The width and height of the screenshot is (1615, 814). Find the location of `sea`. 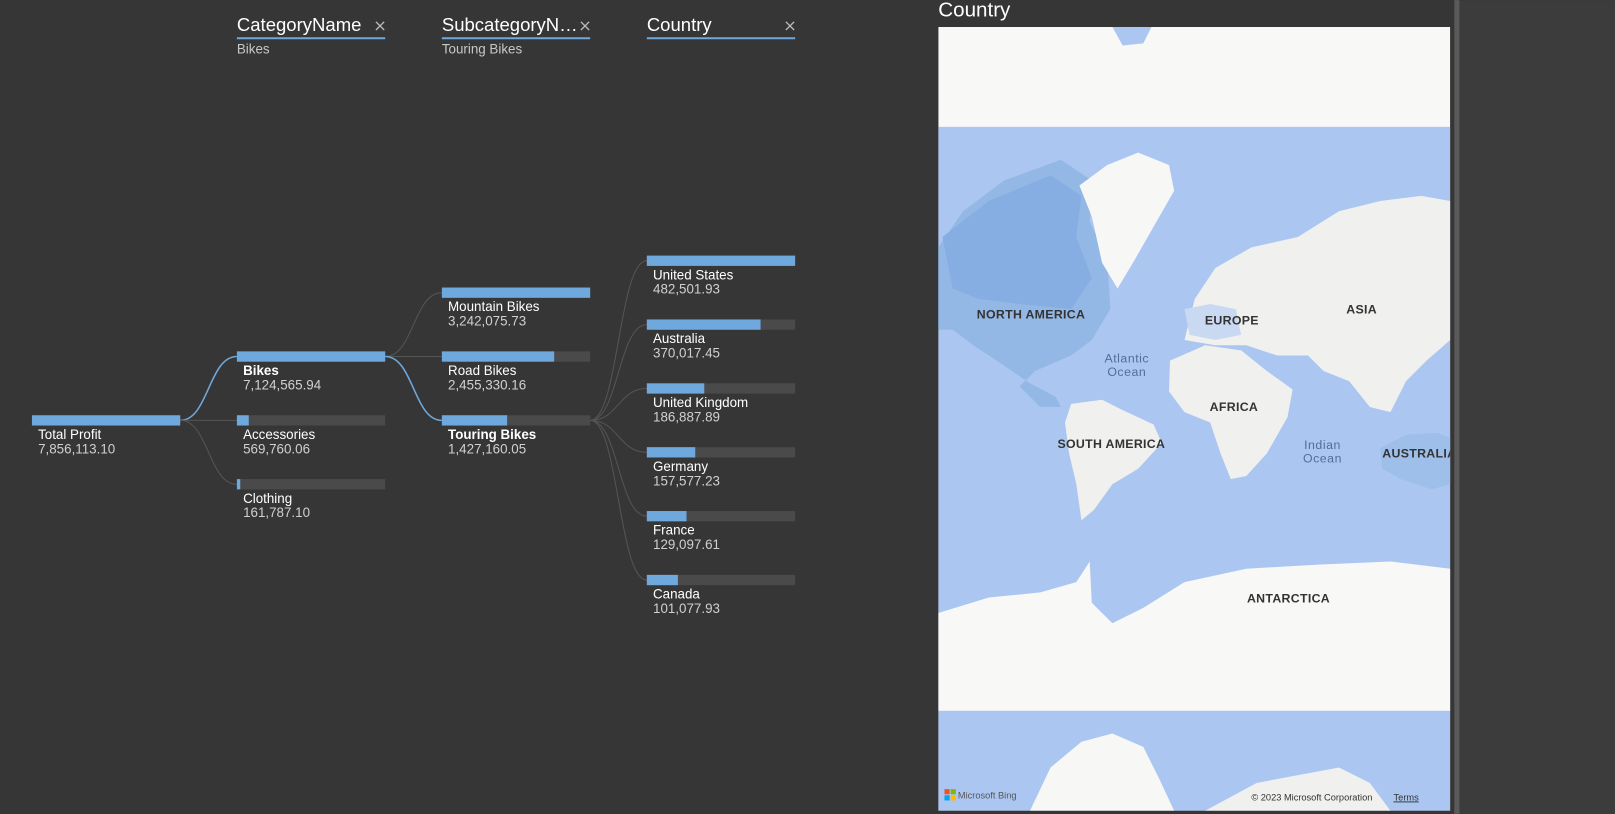

sea is located at coordinates (1132, 36).